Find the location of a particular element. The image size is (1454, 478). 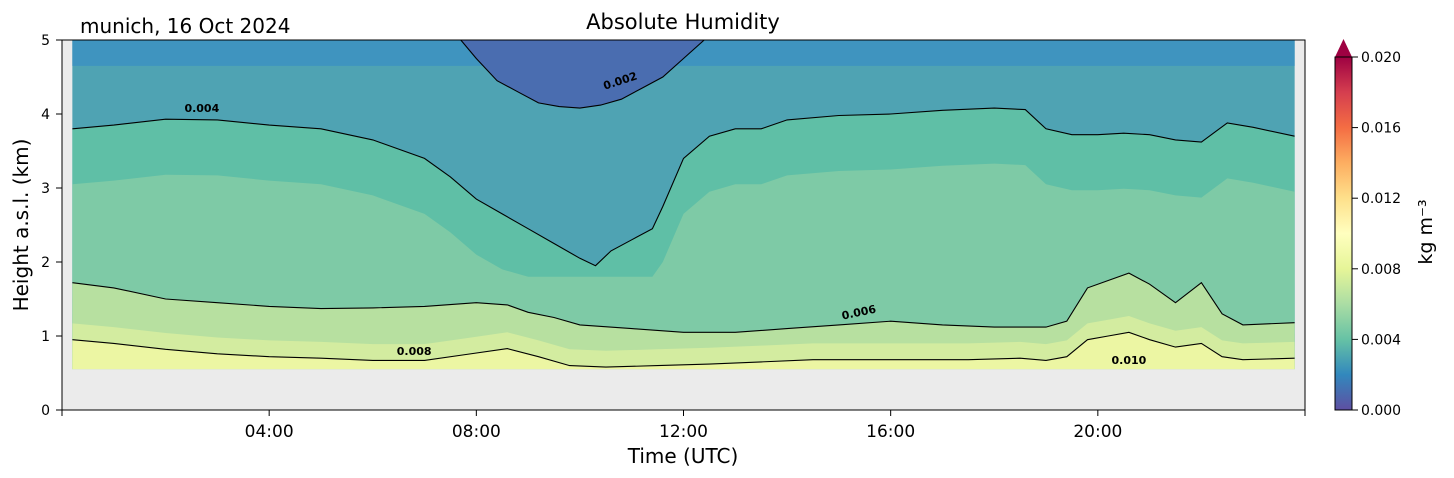

y-tick-label: 2 is located at coordinates (45, 263).